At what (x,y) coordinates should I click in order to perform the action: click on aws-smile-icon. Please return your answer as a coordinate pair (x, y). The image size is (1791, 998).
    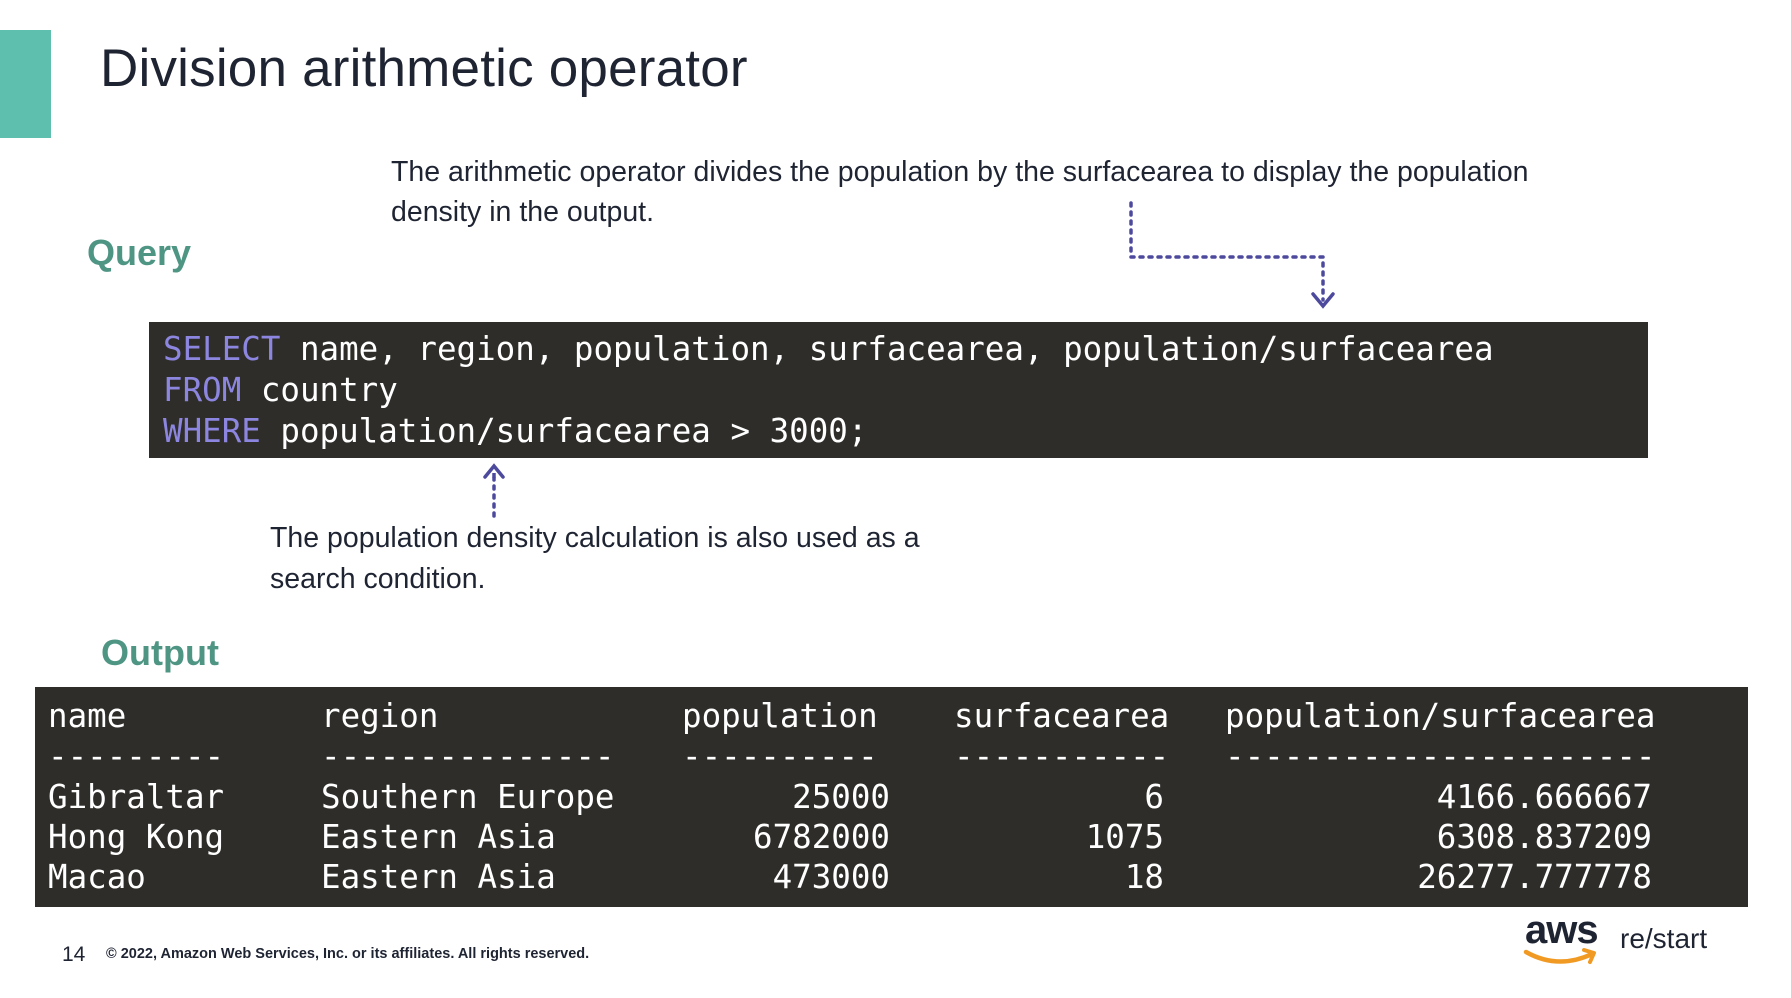
    Looking at the image, I should click on (1559, 956).